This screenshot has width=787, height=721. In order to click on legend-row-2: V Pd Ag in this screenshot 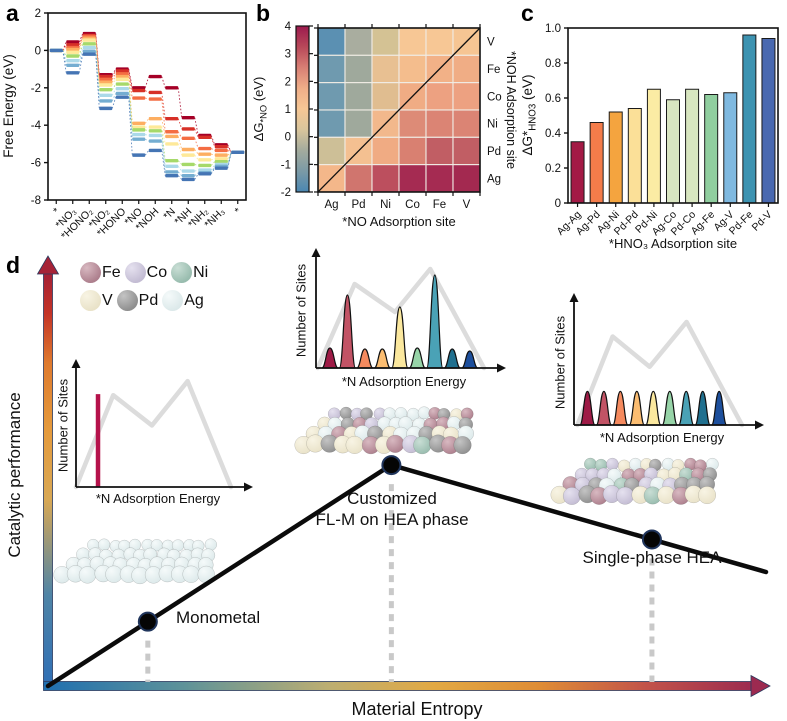, I will do `click(144, 300)`.